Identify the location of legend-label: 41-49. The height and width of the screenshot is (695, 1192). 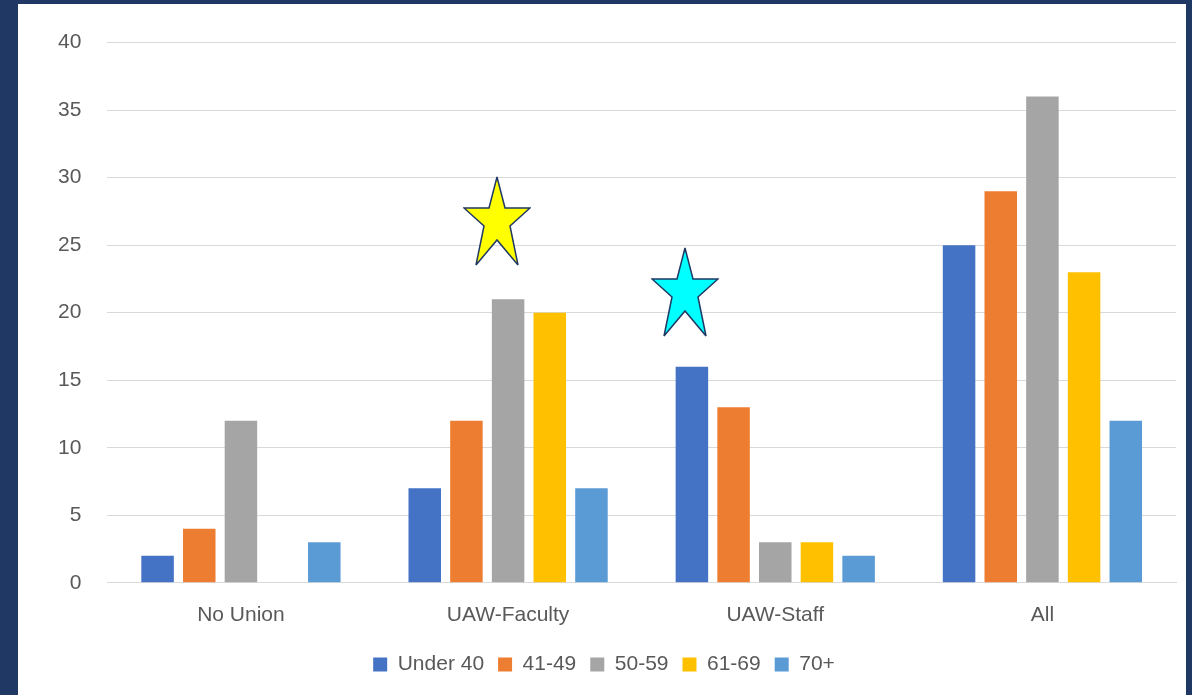
(549, 663).